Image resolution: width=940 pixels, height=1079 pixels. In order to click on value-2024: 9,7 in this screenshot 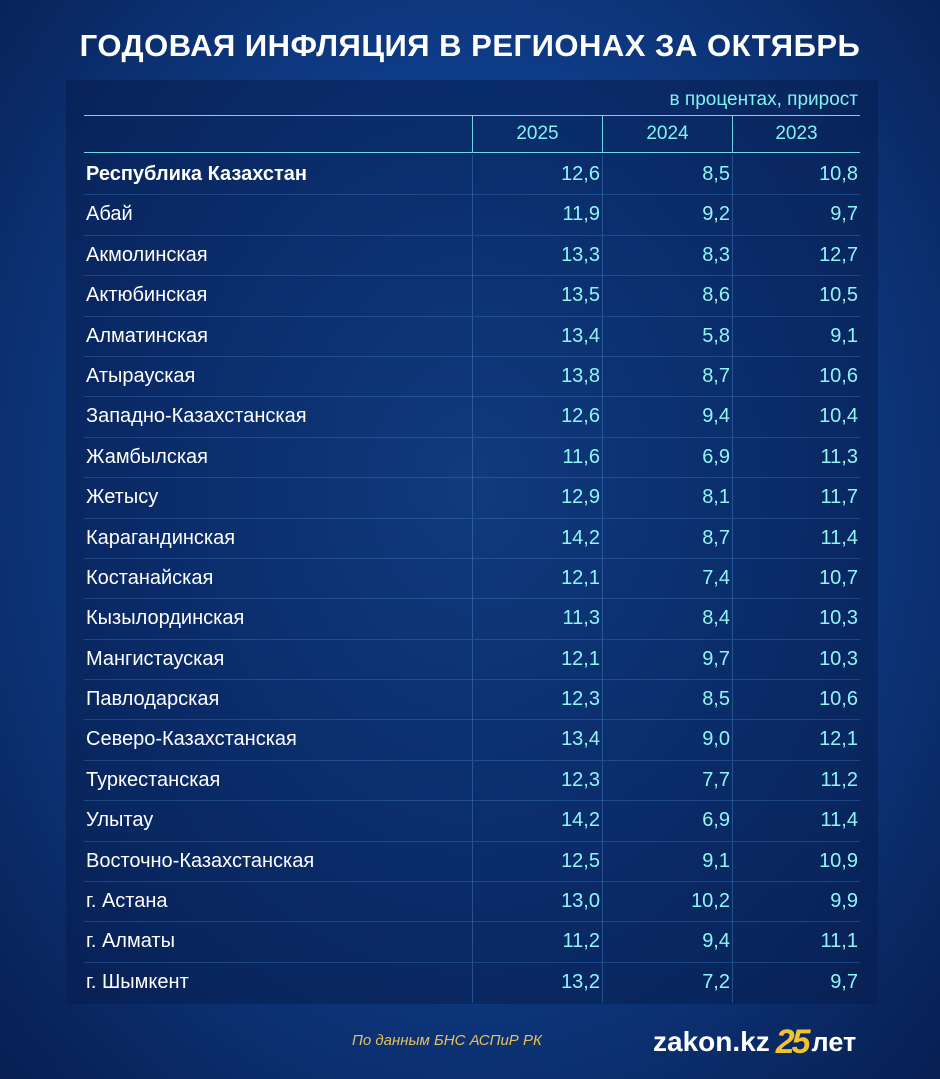, I will do `click(667, 659)`.